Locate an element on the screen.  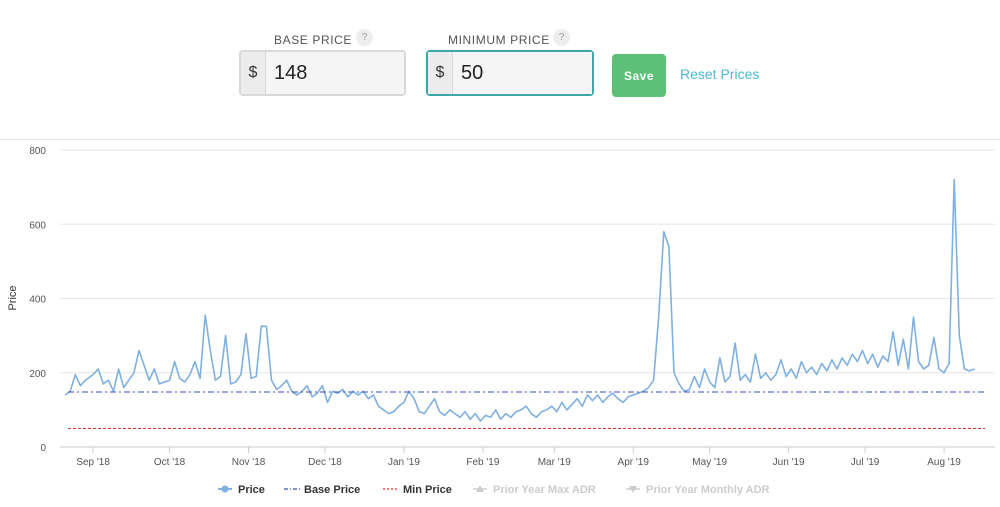
x-tick-label: May '19 is located at coordinates (709, 462).